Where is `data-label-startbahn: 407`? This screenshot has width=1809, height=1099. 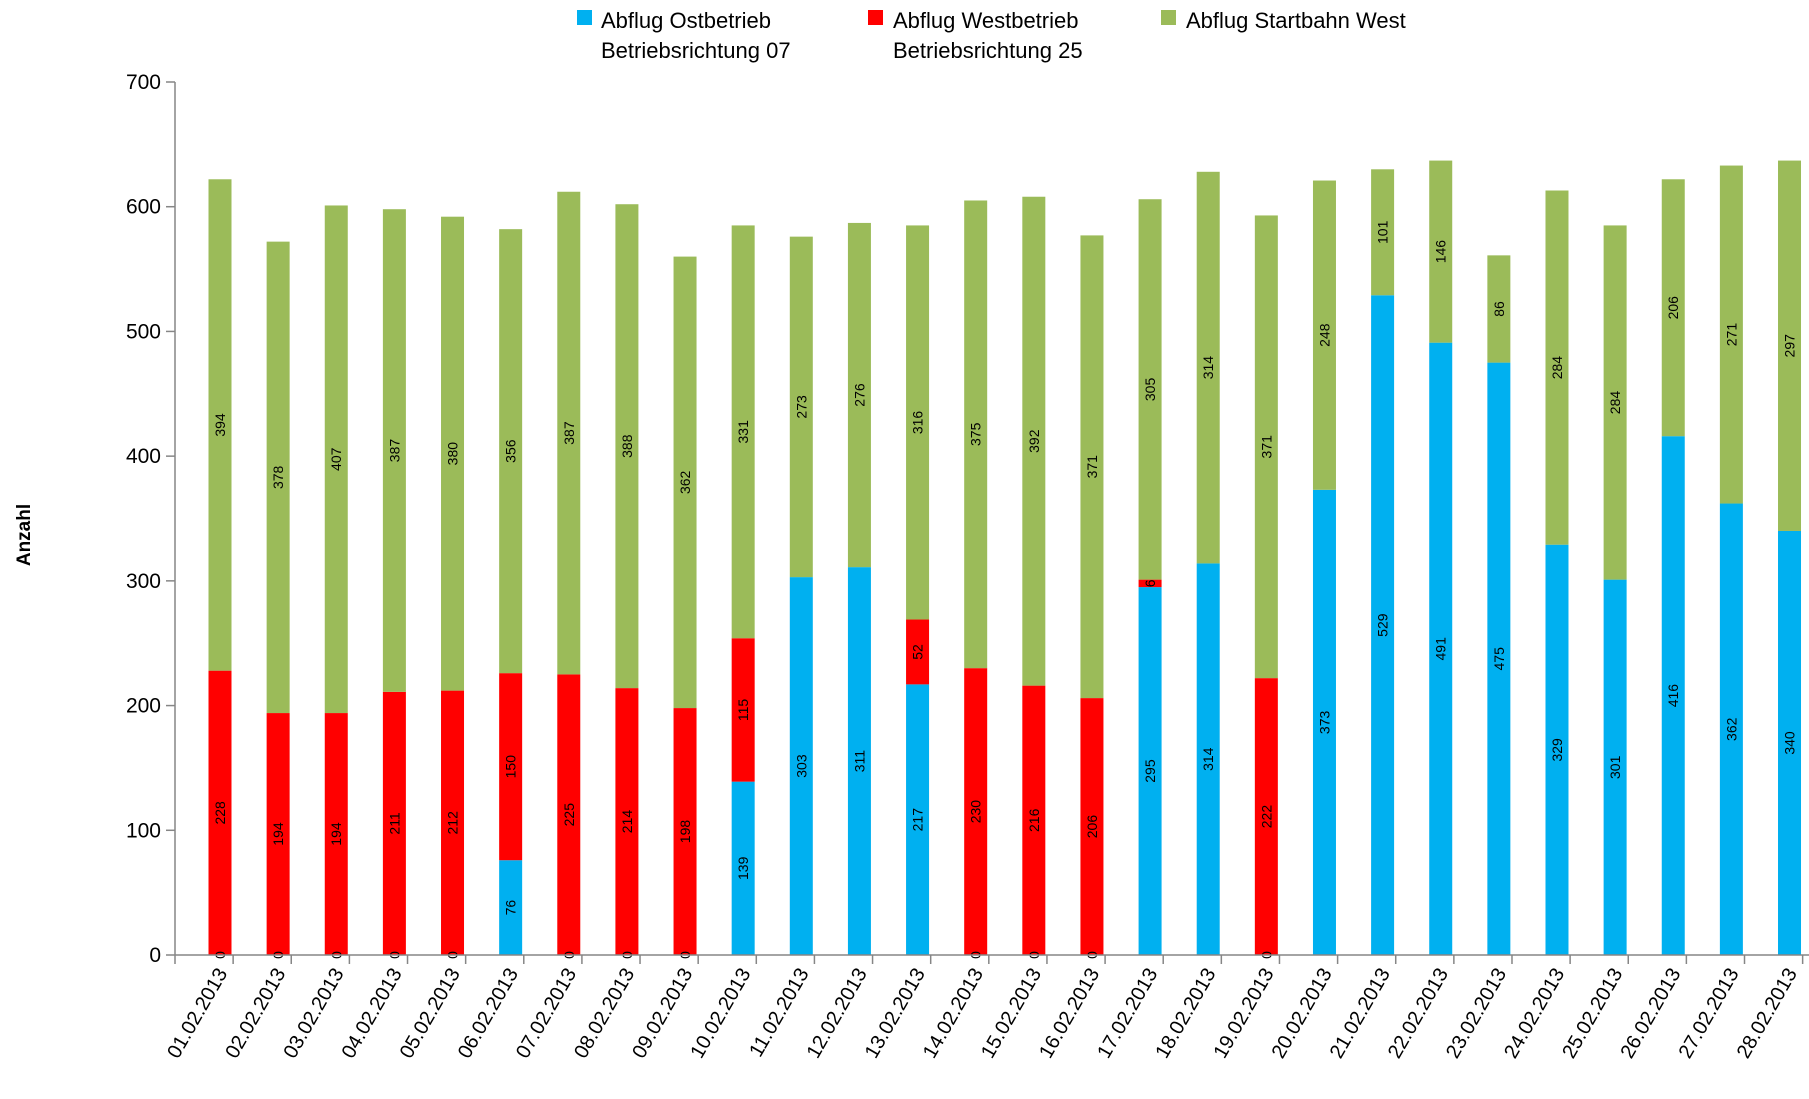 data-label-startbahn: 407 is located at coordinates (336, 459).